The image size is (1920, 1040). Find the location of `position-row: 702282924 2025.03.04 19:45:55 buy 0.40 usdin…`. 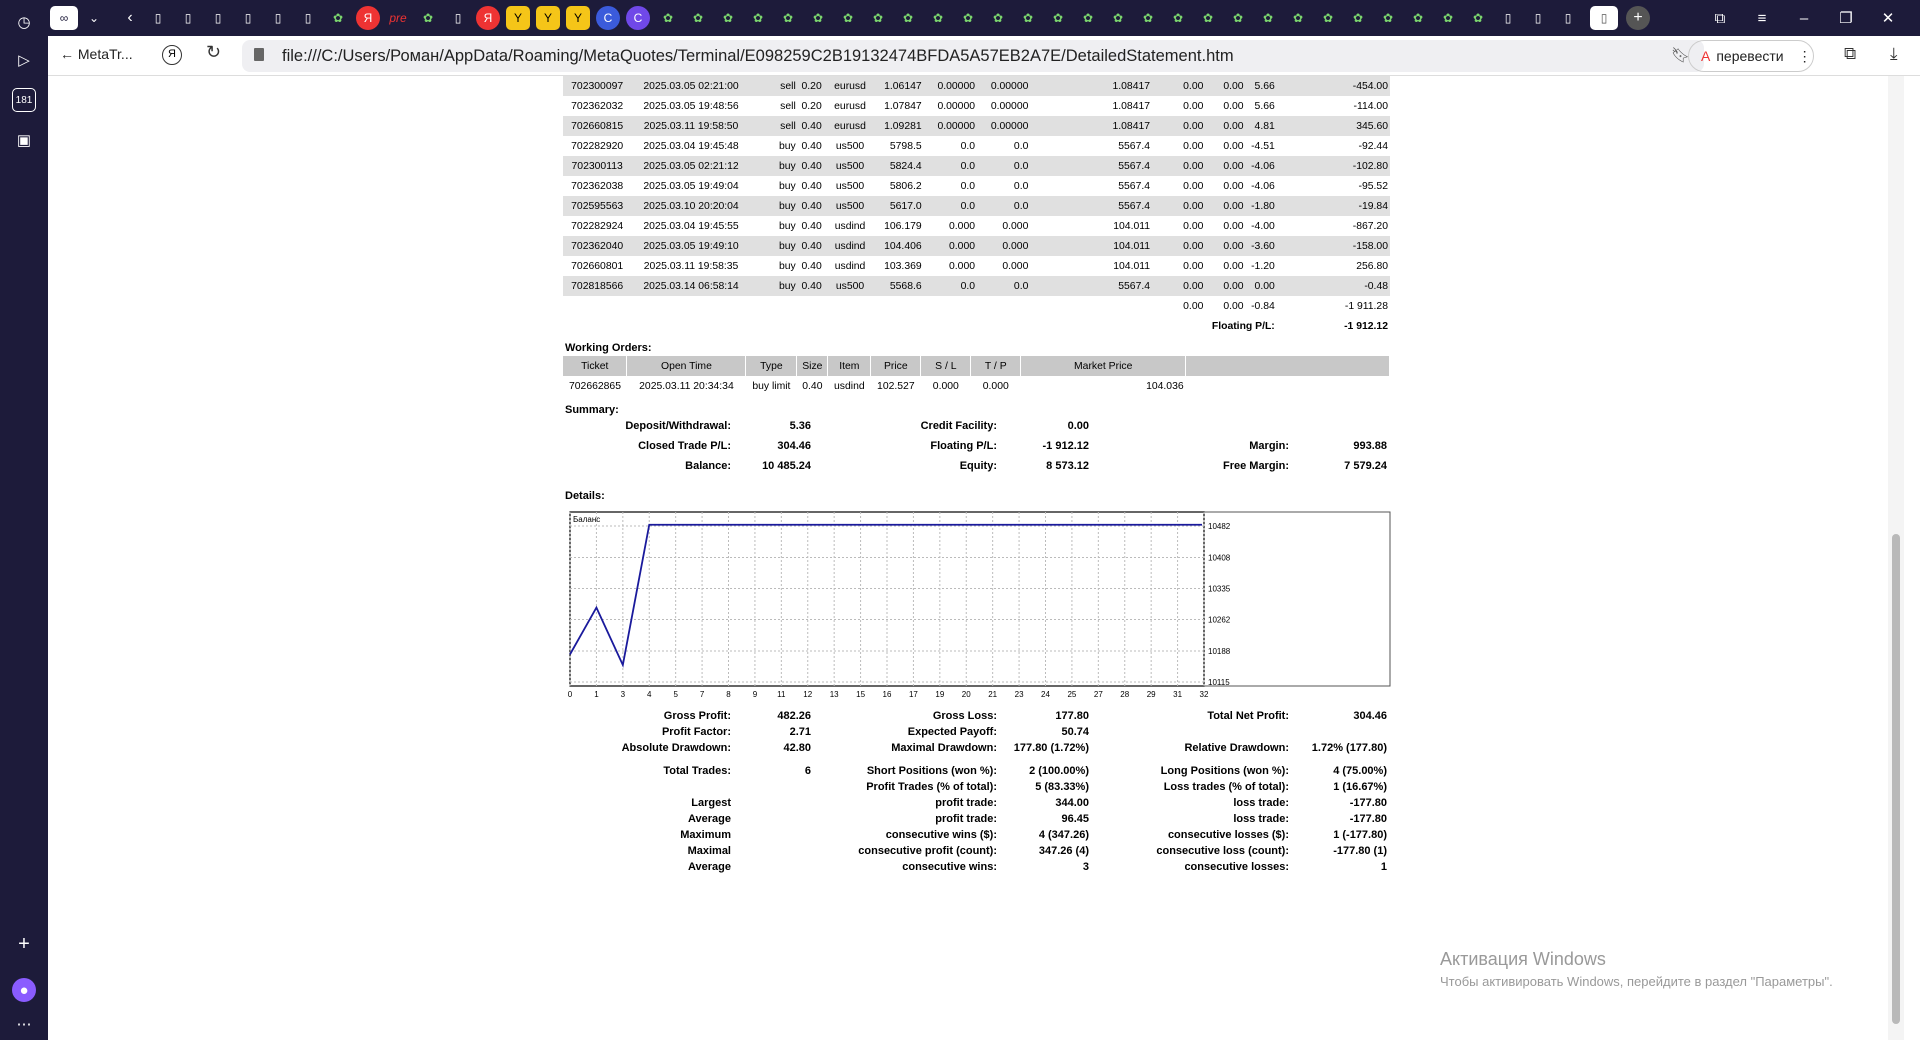

position-row: 702282924 2025.03.04 19:45:55 buy 0.40 usdin… is located at coordinates (976, 226).